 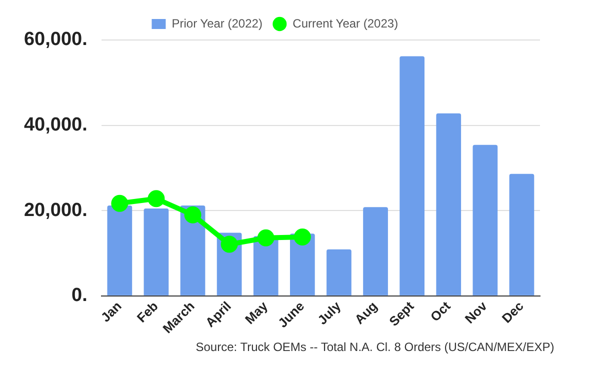 What do you see at coordinates (56, 39) in the screenshot?
I see `y-tick-label: 60,000.` at bounding box center [56, 39].